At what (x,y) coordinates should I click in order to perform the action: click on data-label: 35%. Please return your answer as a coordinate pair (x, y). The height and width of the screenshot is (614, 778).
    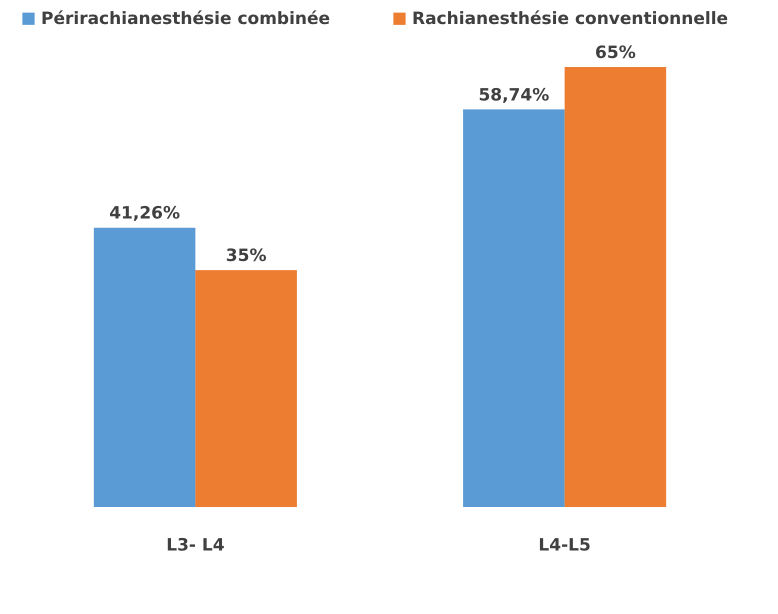
    Looking at the image, I should click on (246, 256).